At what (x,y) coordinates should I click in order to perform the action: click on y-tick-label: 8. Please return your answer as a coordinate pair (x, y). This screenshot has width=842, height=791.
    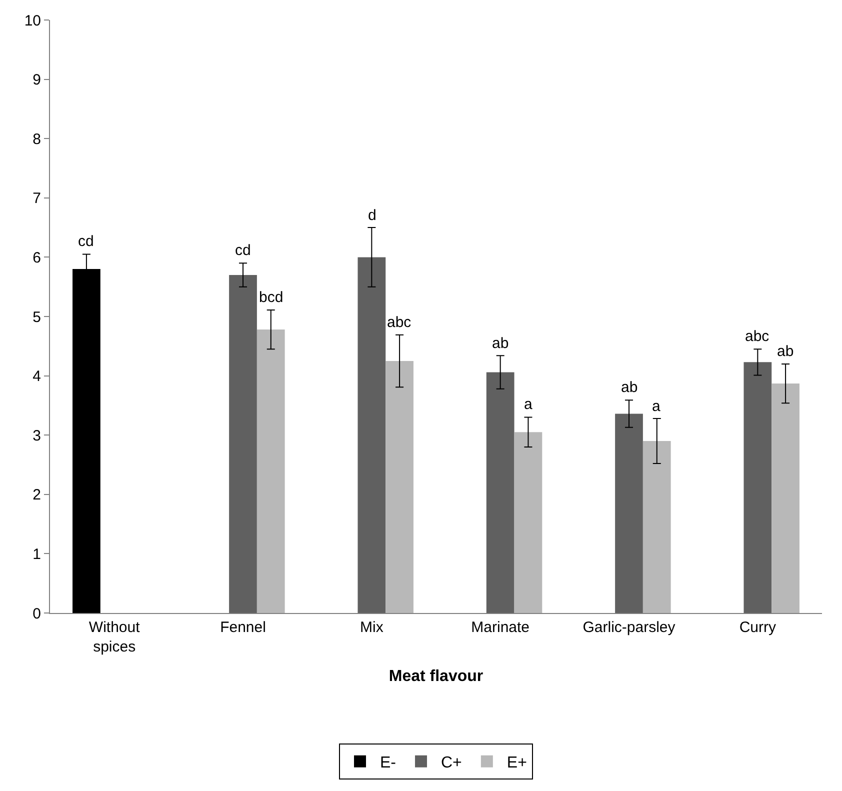
    Looking at the image, I should click on (36, 139).